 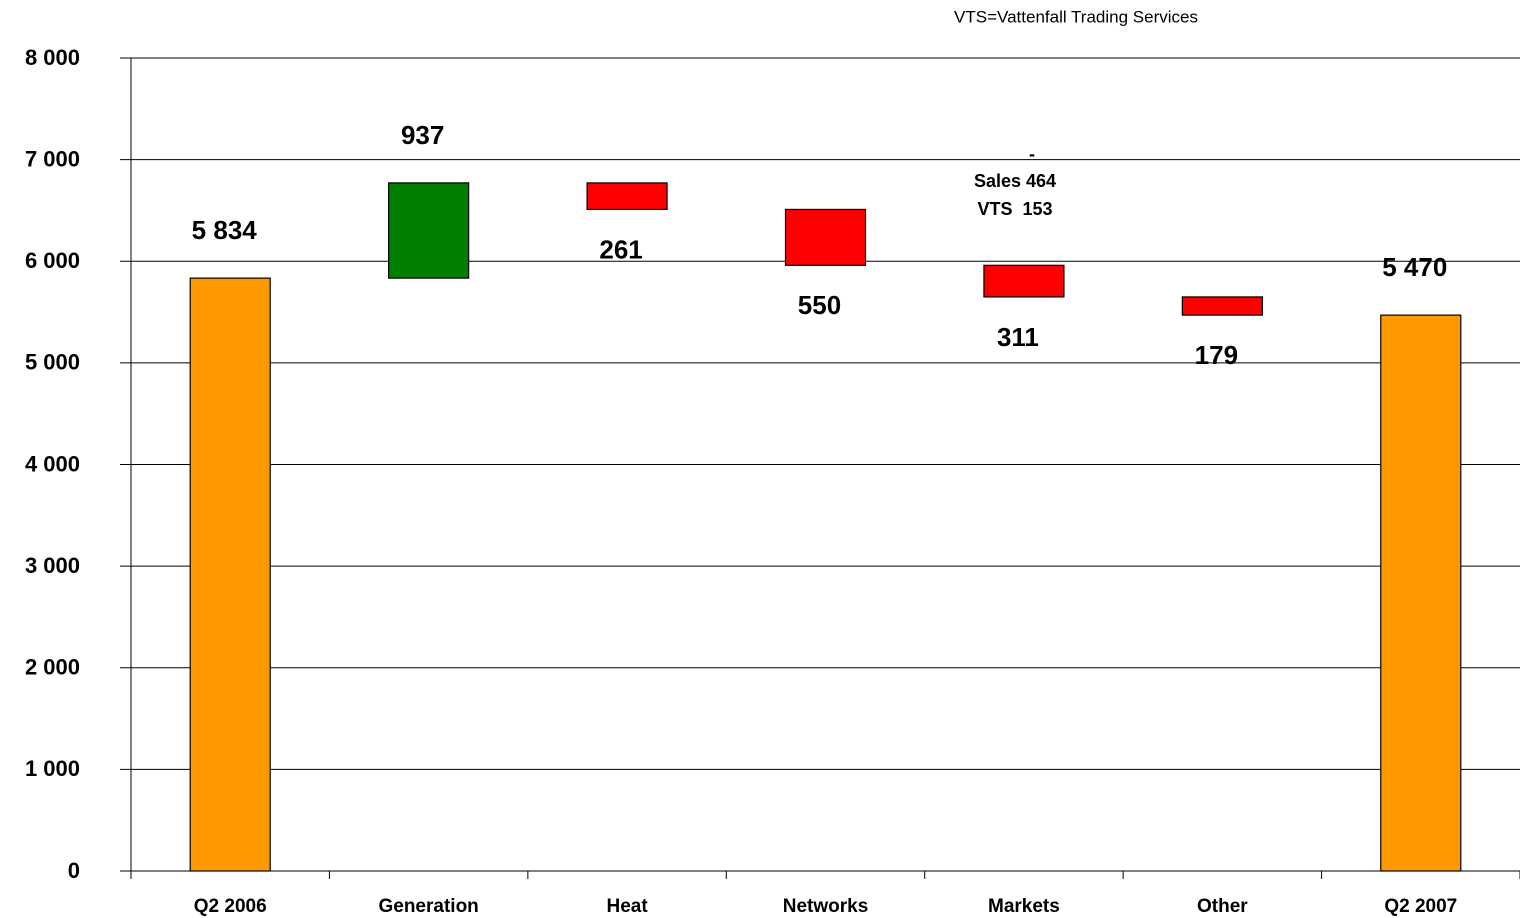 What do you see at coordinates (52, 463) in the screenshot?
I see `y-tick-label: 4 000` at bounding box center [52, 463].